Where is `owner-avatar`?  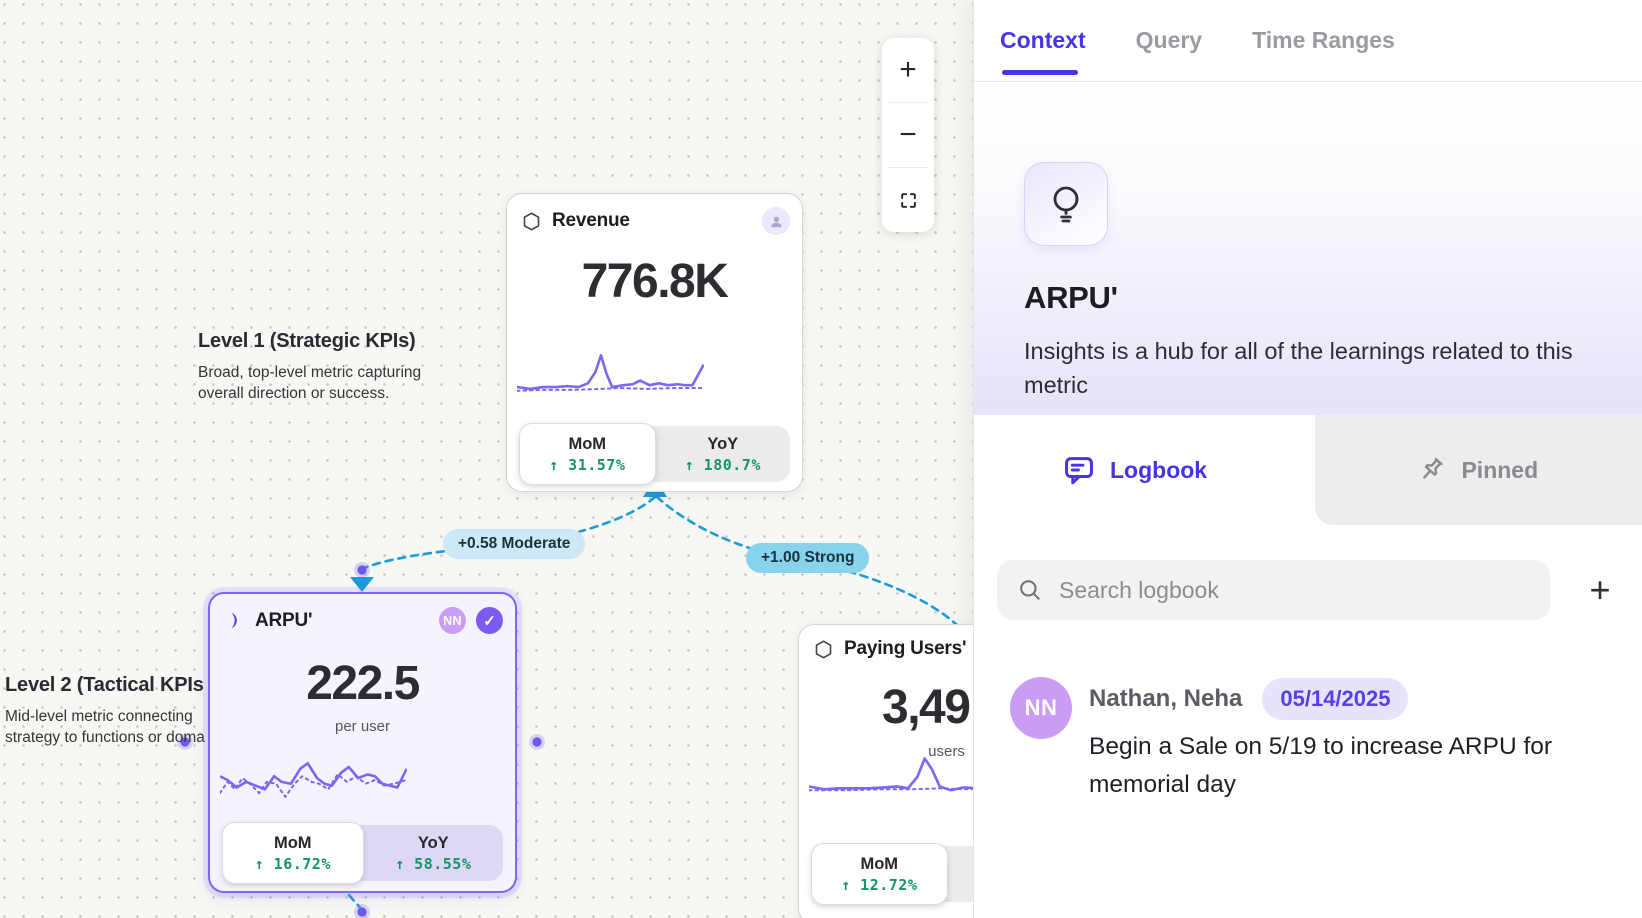 owner-avatar is located at coordinates (776, 221).